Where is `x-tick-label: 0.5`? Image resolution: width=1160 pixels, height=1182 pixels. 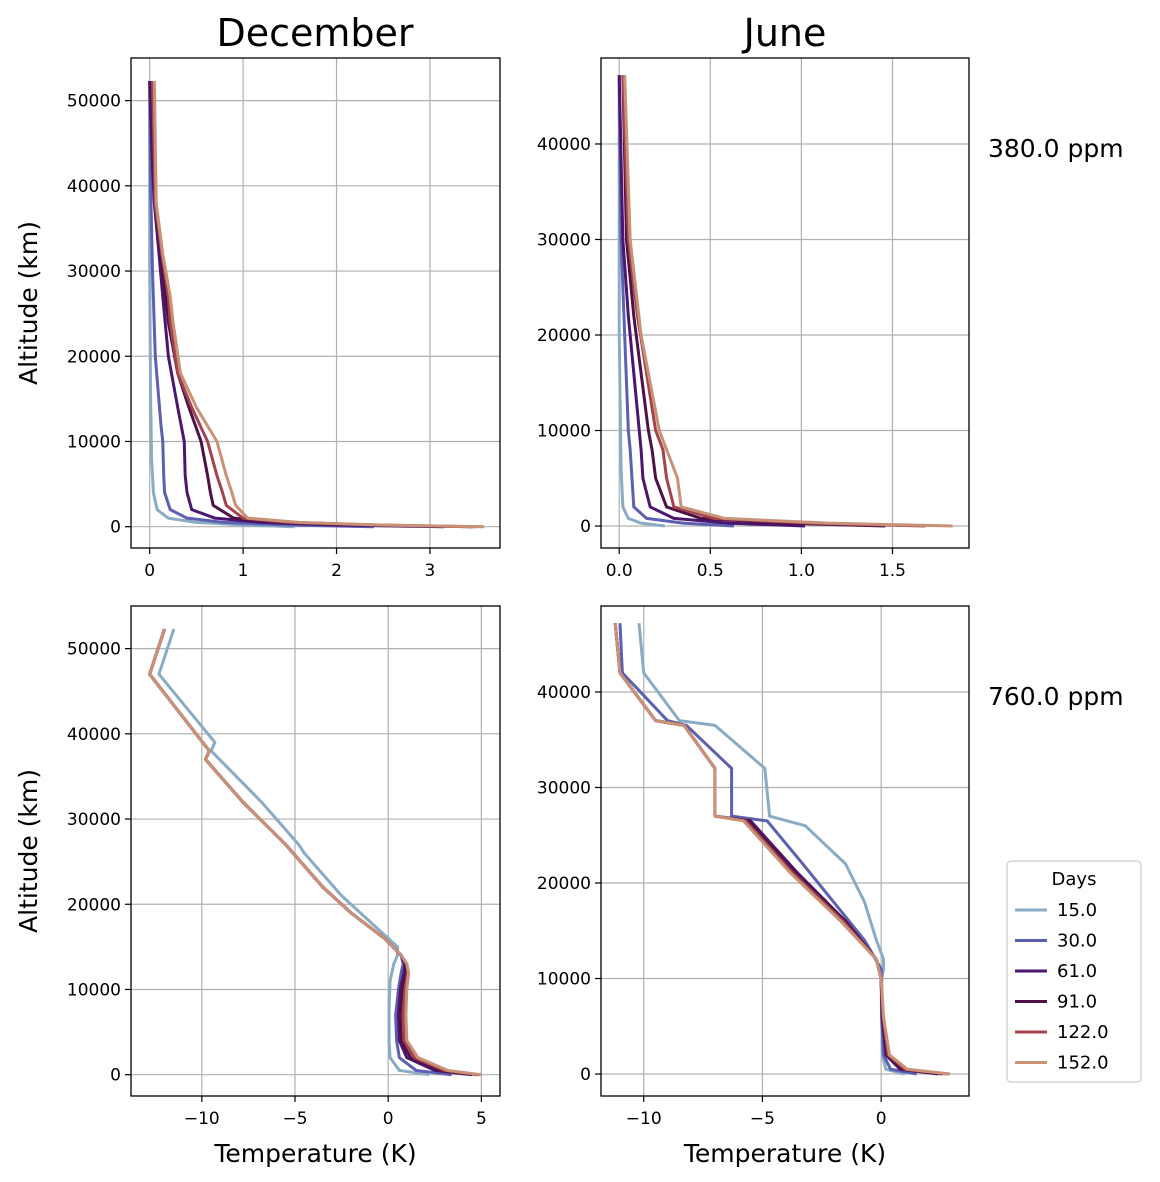
x-tick-label: 0.5 is located at coordinates (710, 571).